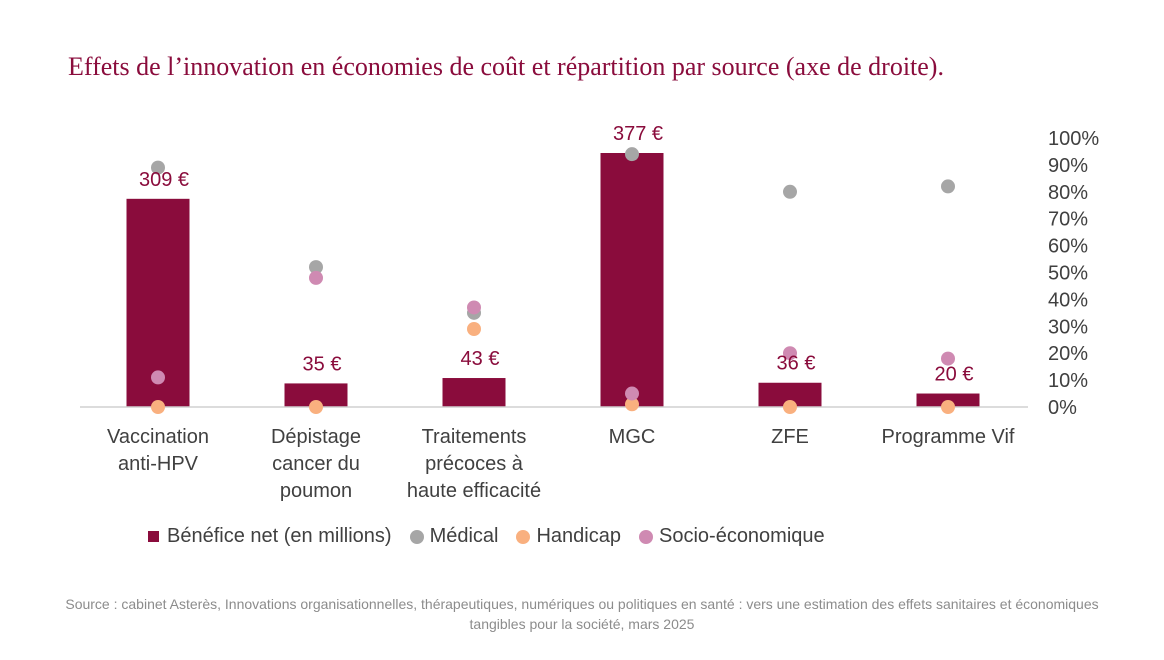  I want to click on category-label-3: MGC, so click(632, 437).